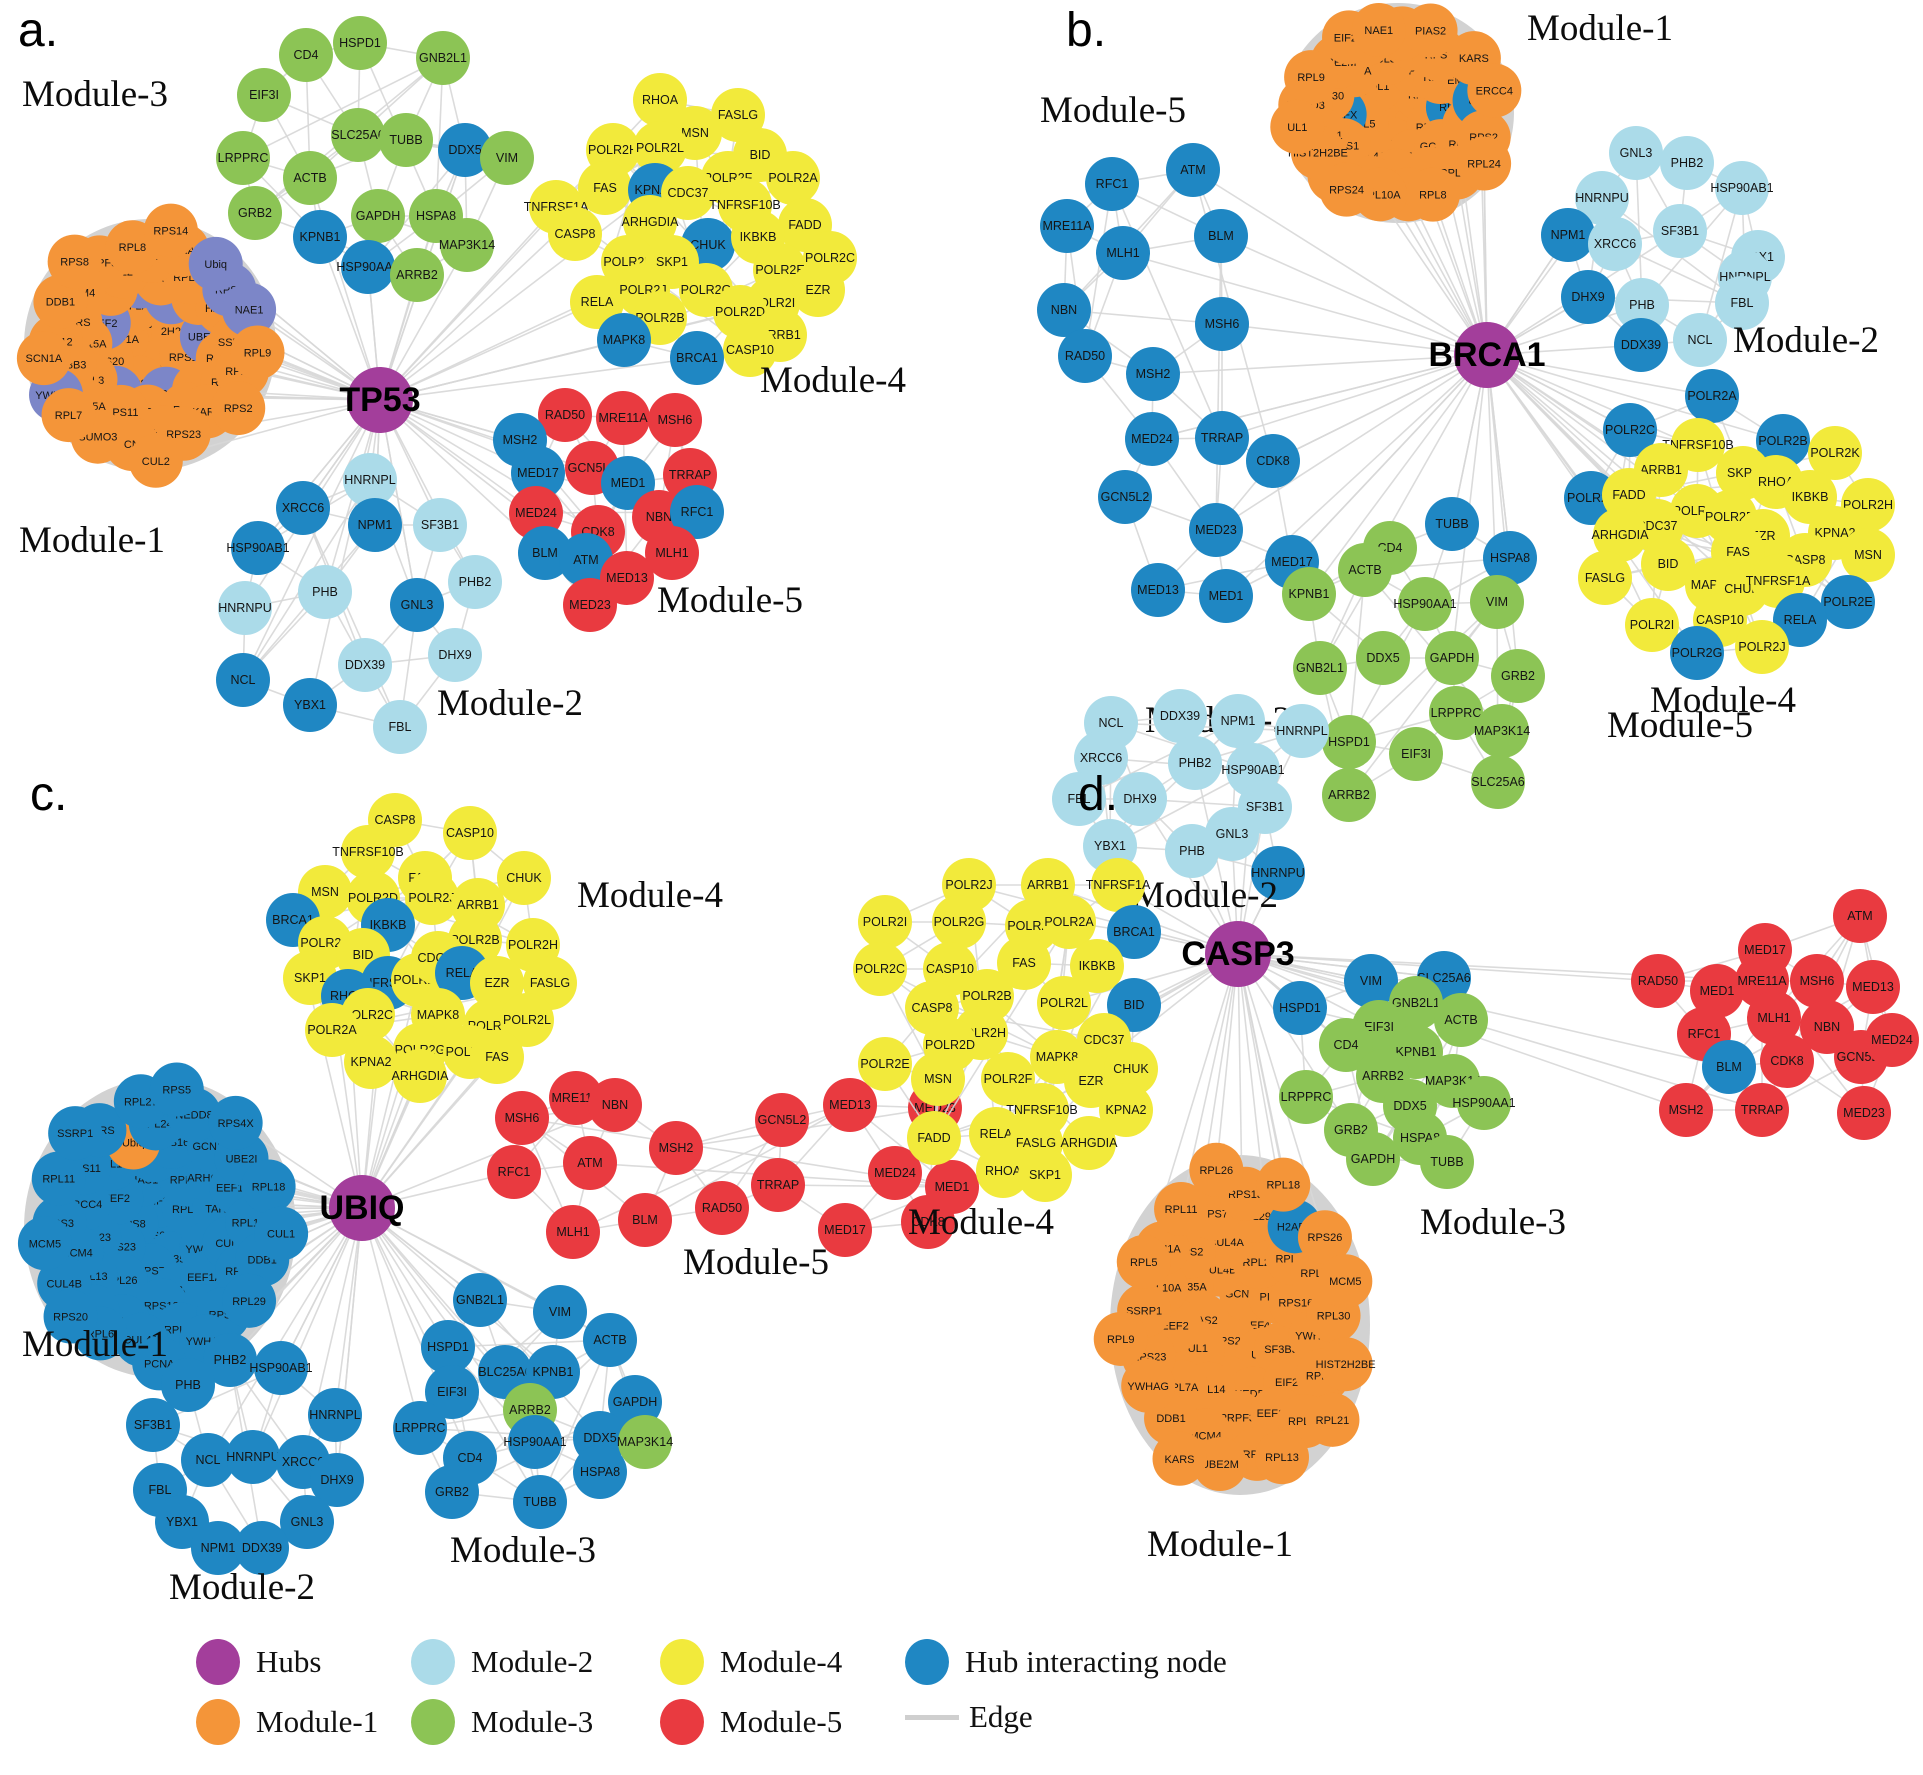 This screenshot has height=1775, width=1923. I want to click on node-label: POLR2B, so click(1782, 441).